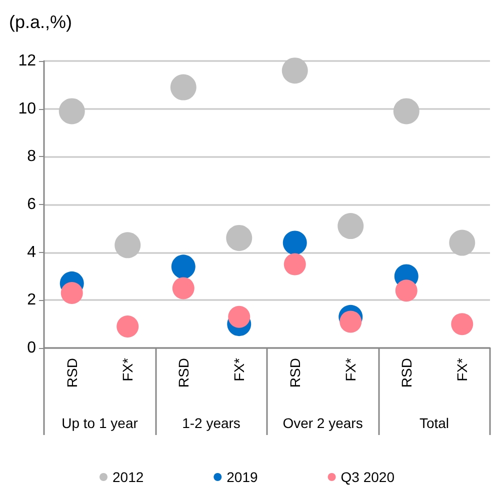 The height and width of the screenshot is (491, 494). What do you see at coordinates (31, 204) in the screenshot?
I see `y-tick-label: 6` at bounding box center [31, 204].